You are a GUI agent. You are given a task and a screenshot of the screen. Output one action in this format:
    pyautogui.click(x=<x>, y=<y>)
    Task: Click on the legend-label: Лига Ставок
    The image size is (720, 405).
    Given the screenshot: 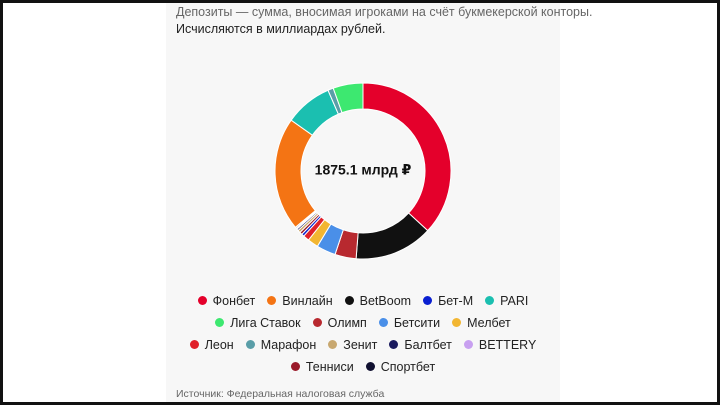 What is the action you would take?
    pyautogui.click(x=265, y=322)
    